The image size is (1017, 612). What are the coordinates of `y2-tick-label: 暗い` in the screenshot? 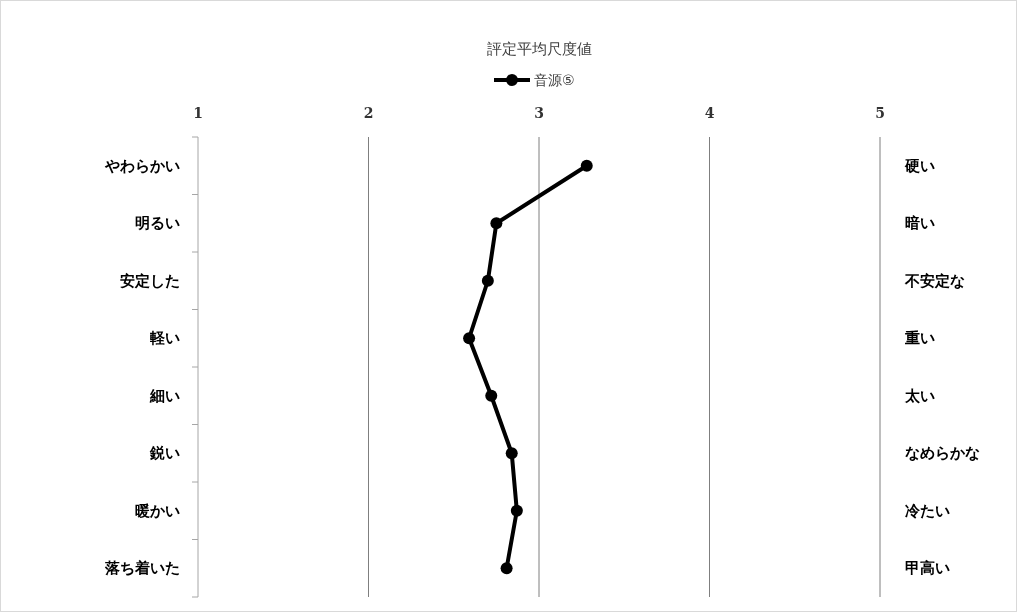 It's located at (920, 223).